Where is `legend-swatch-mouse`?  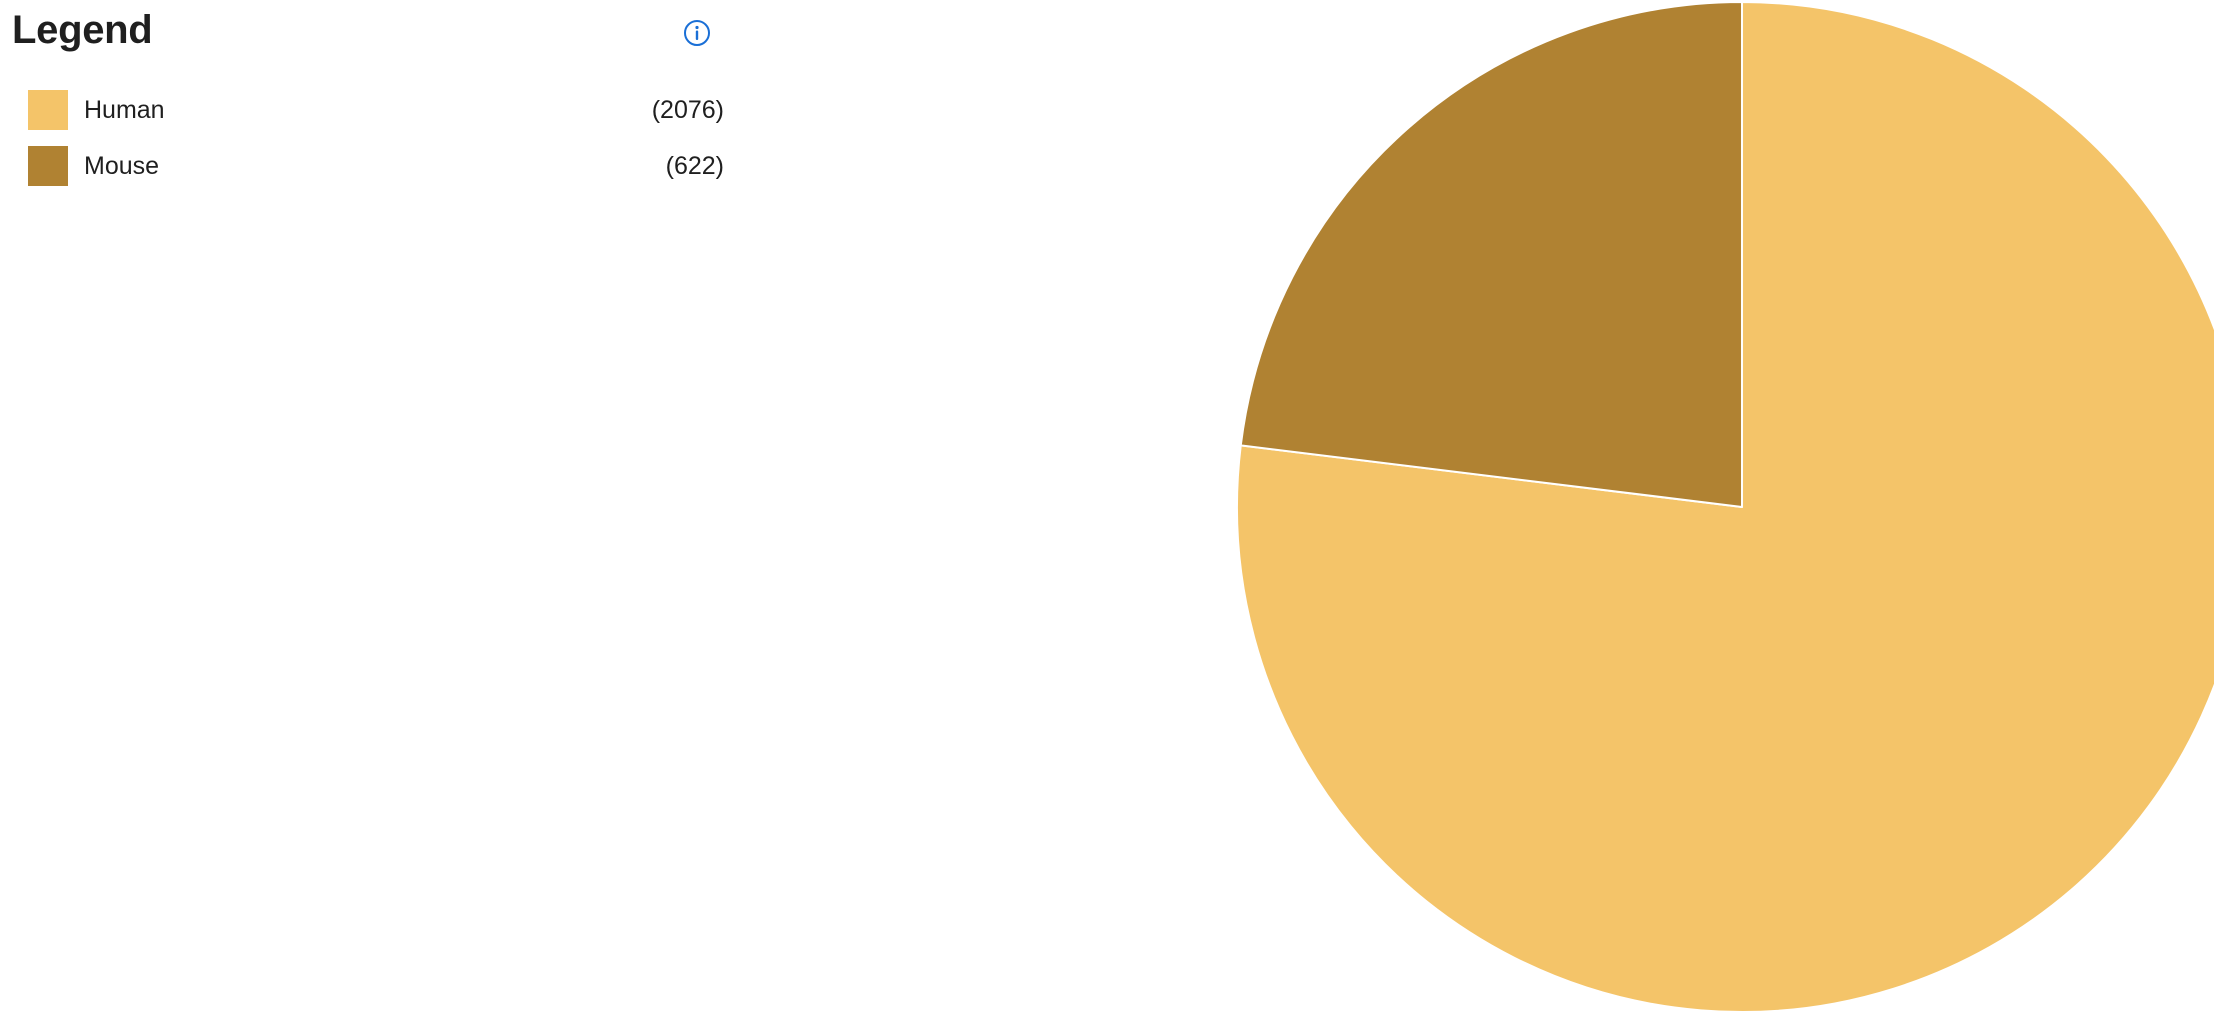
legend-swatch-mouse is located at coordinates (48, 166).